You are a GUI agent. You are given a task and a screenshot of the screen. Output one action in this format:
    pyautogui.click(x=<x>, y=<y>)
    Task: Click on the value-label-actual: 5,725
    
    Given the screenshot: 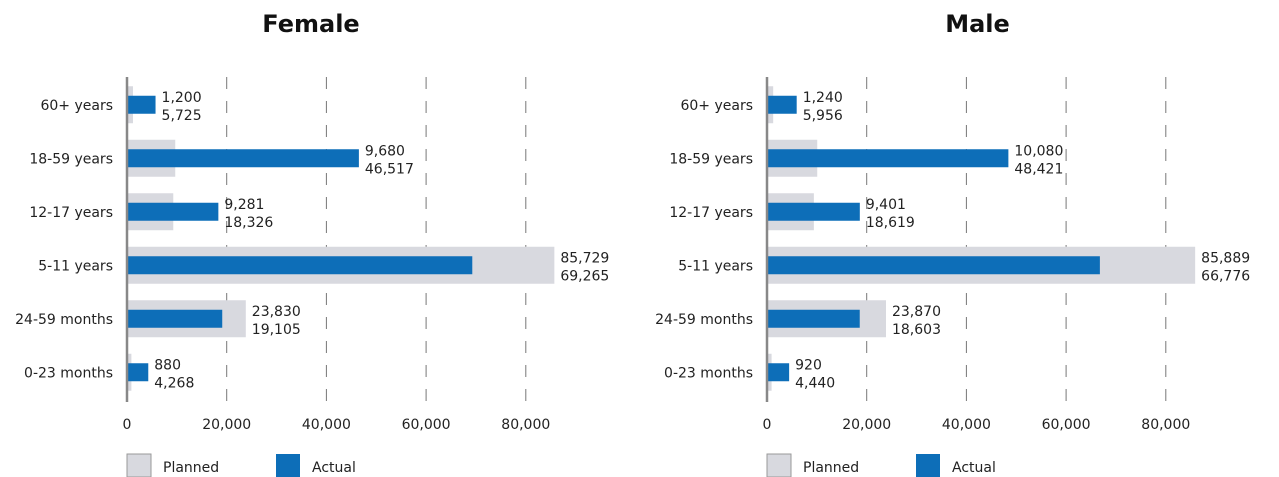 What is the action you would take?
    pyautogui.click(x=182, y=116)
    